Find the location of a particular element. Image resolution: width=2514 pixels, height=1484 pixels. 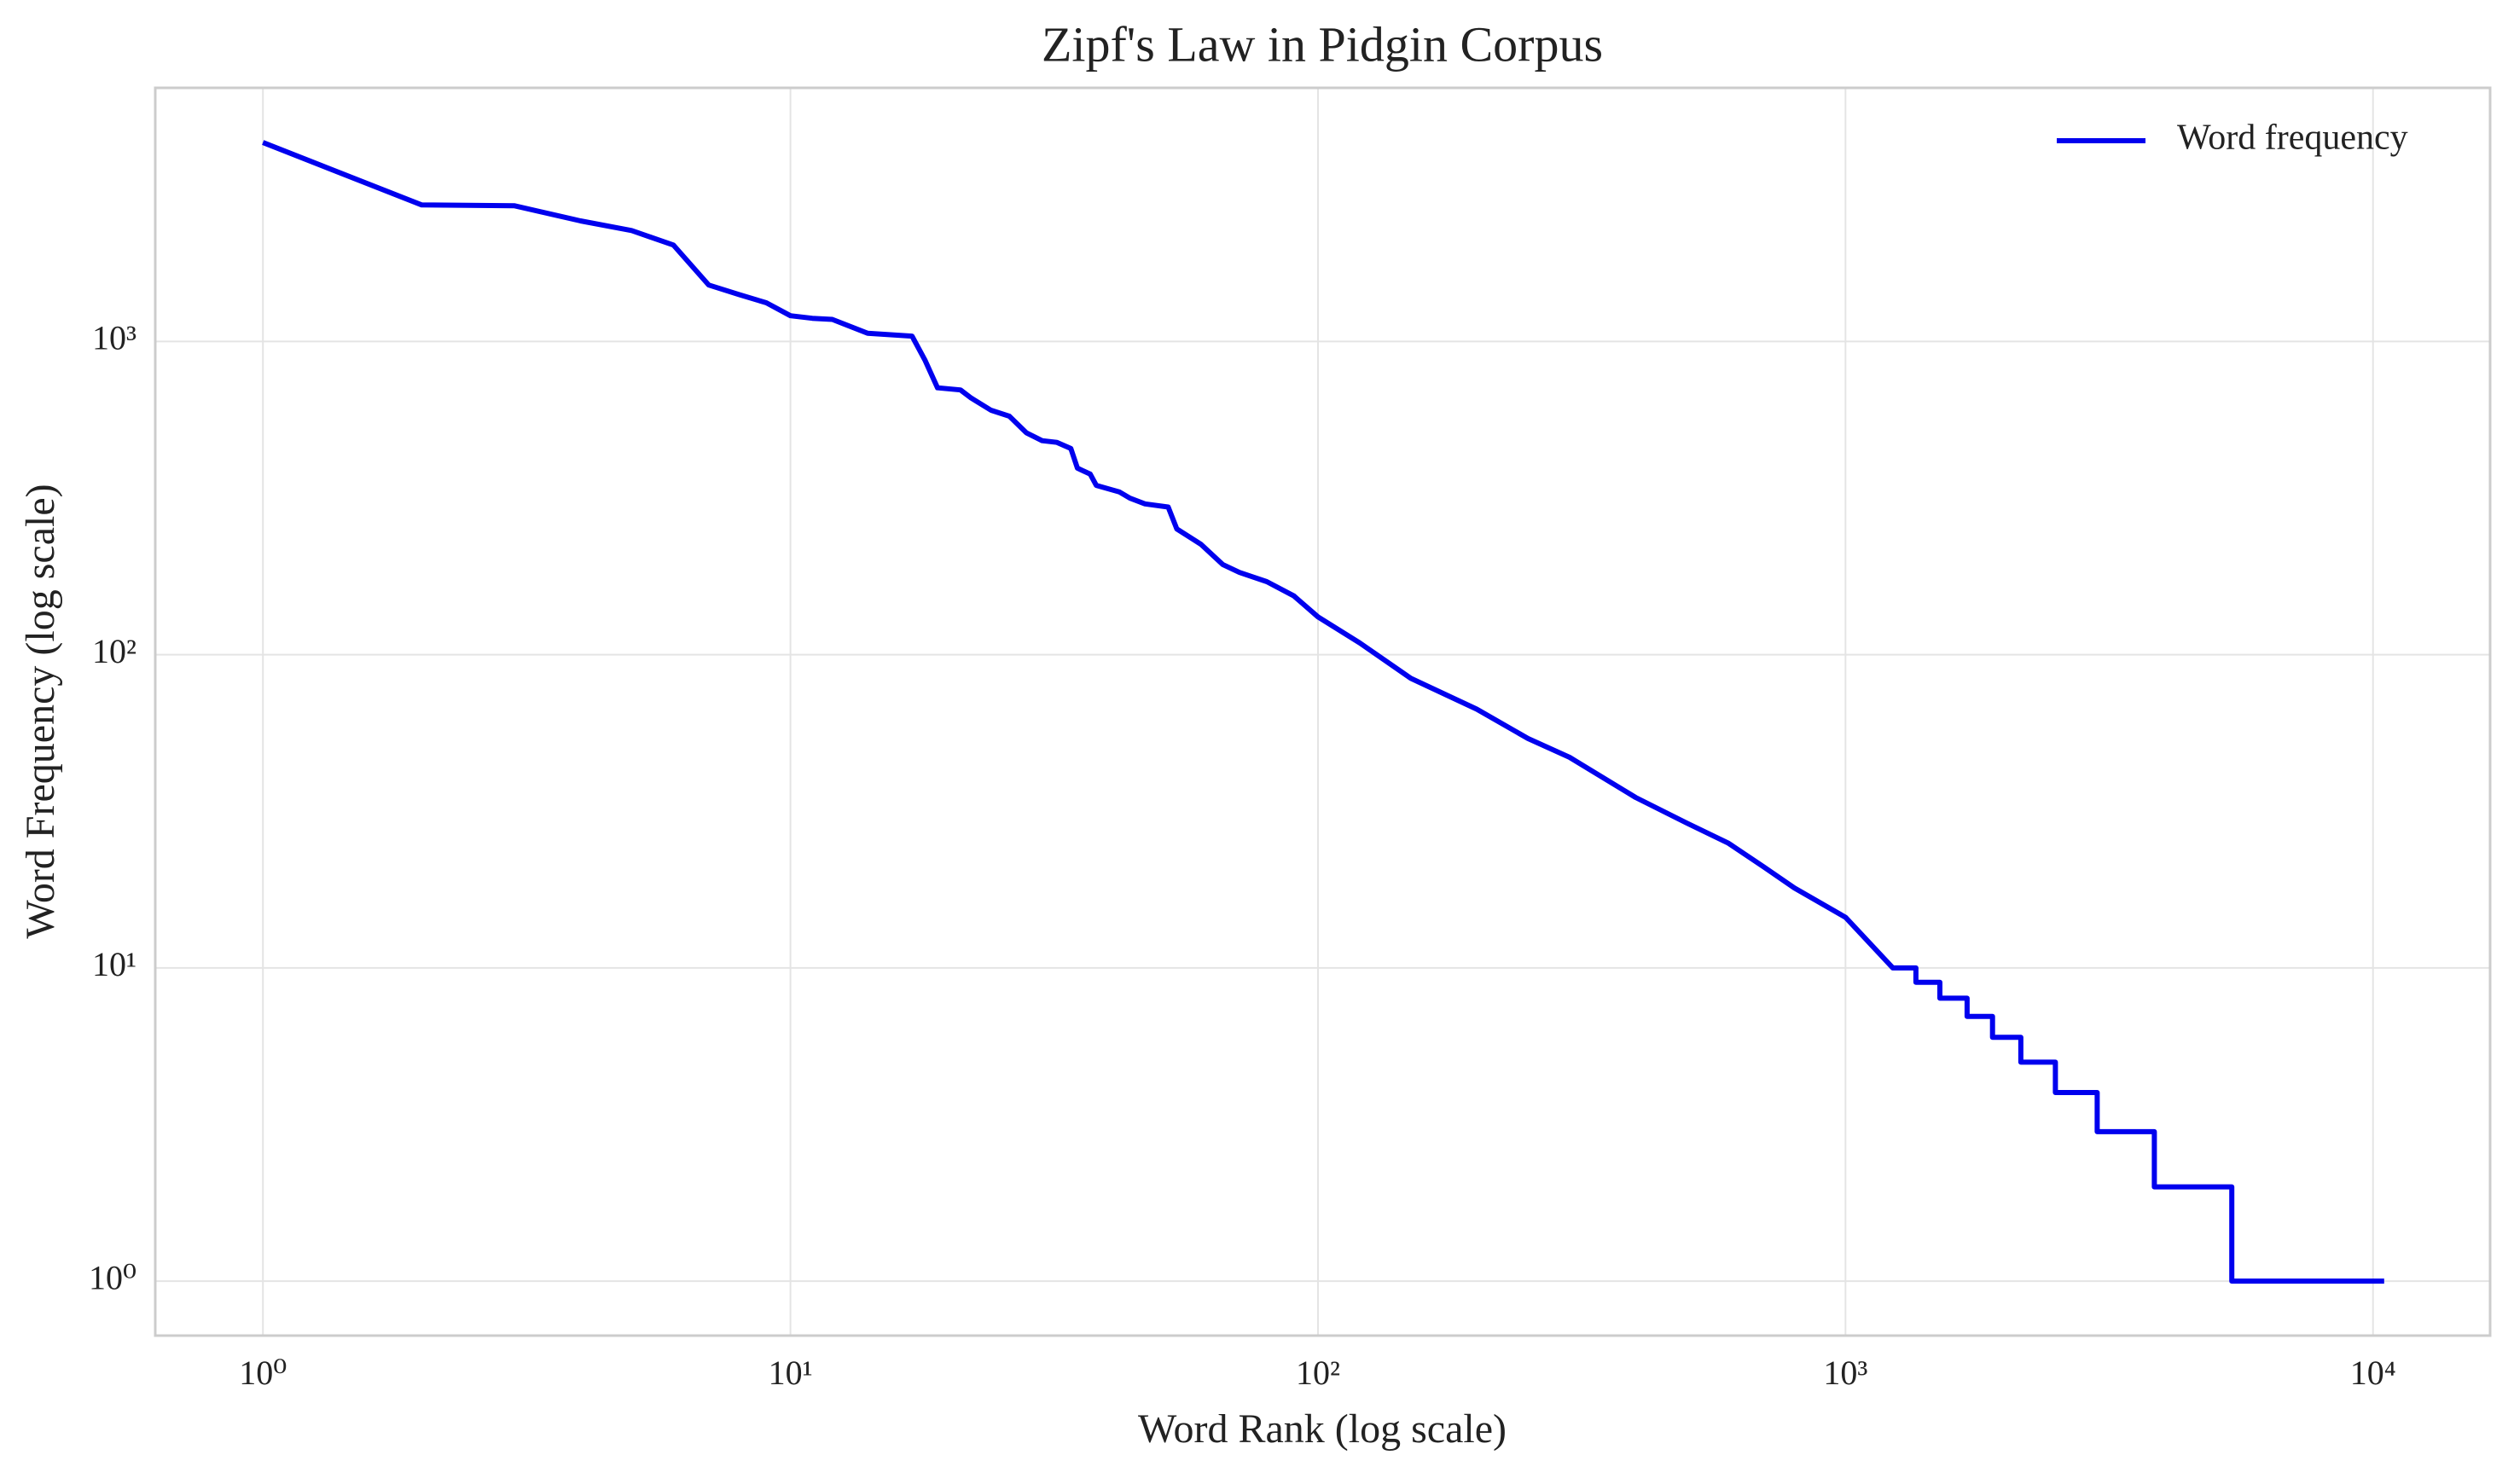

x-tick-label: 10² is located at coordinates (1318, 1373).